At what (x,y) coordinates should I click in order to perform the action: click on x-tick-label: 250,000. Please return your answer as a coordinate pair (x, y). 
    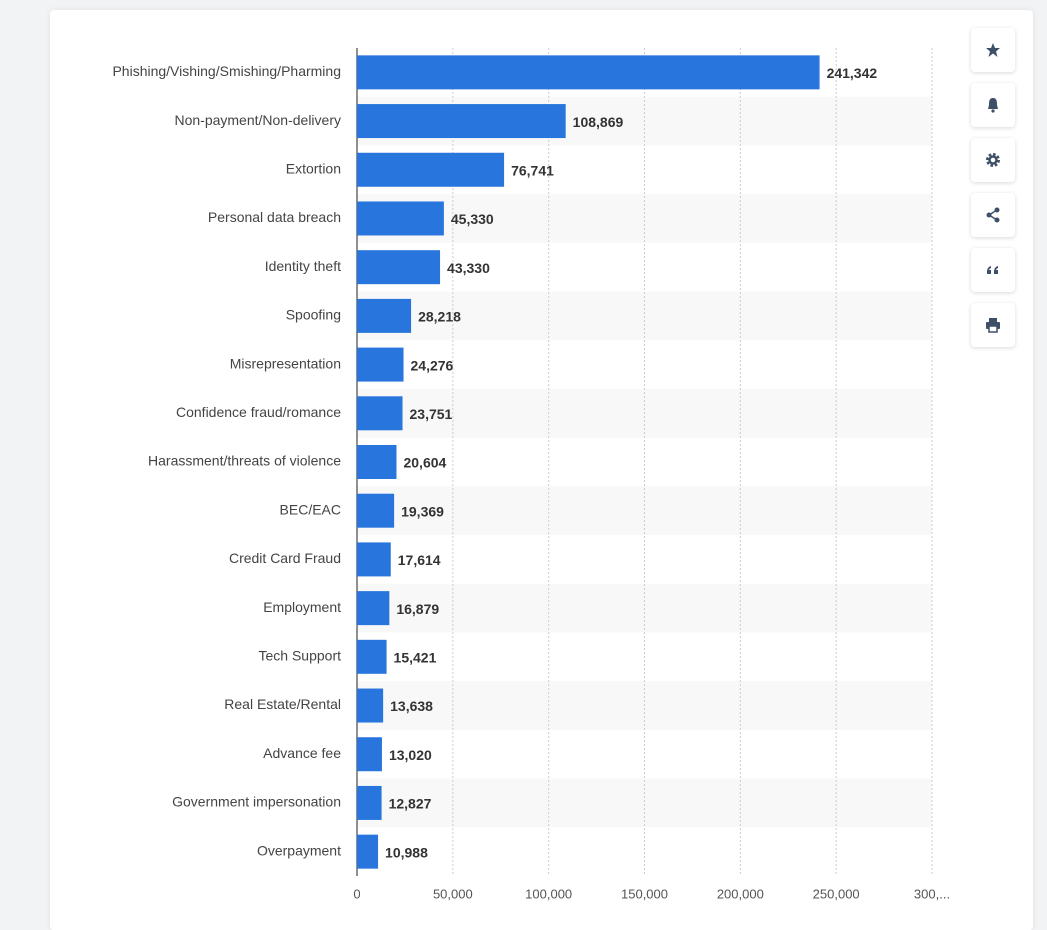
    Looking at the image, I should click on (836, 893).